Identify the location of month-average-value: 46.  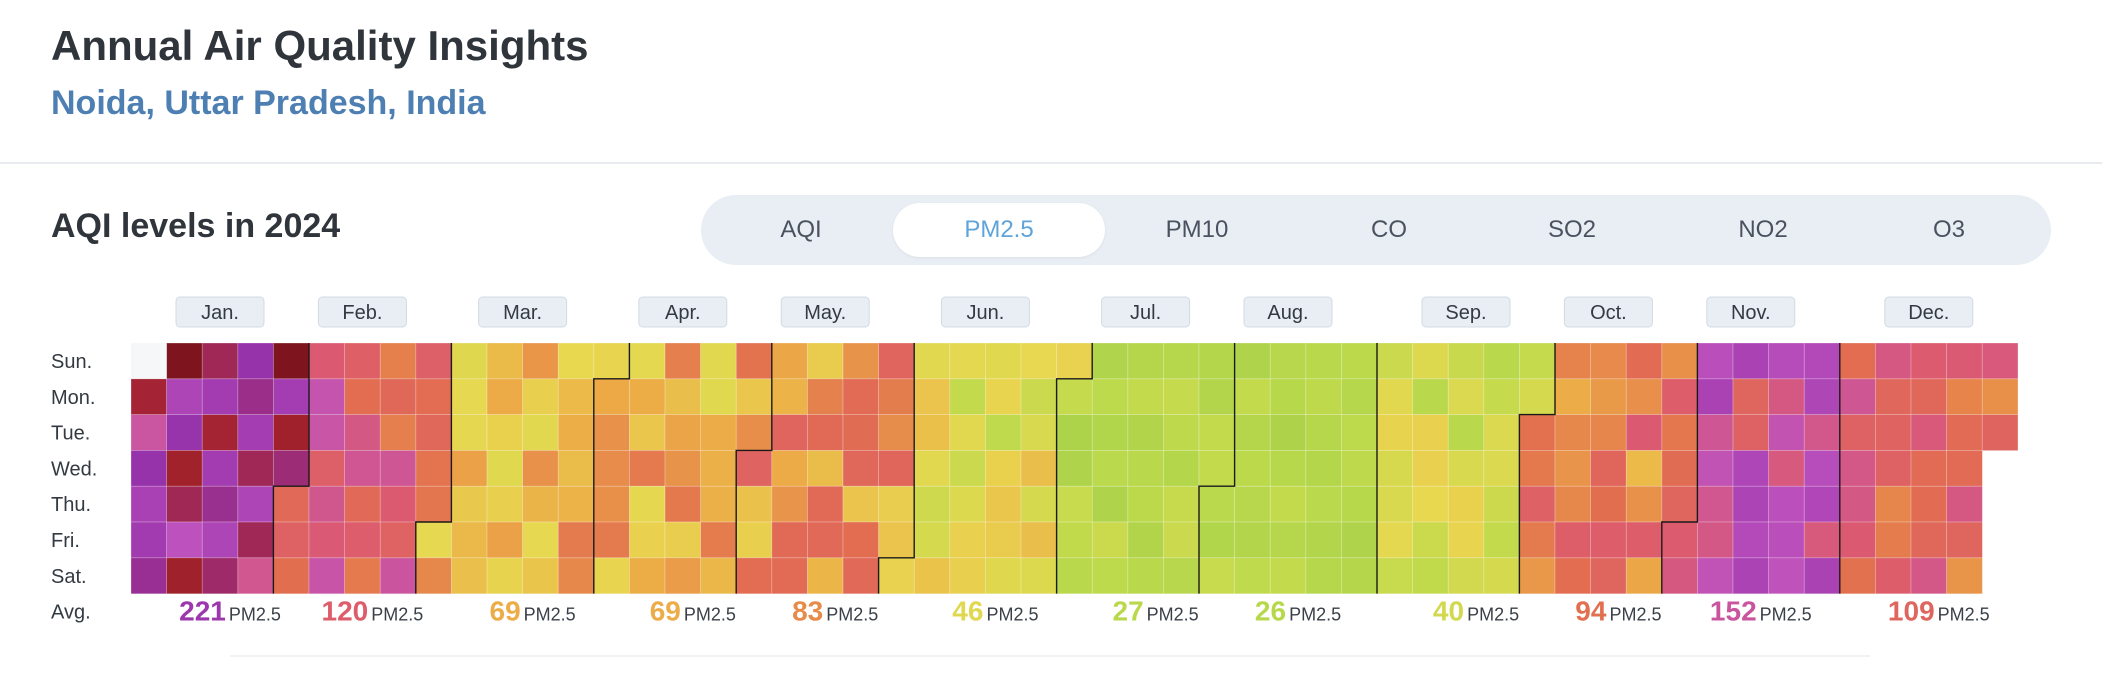
(967, 611).